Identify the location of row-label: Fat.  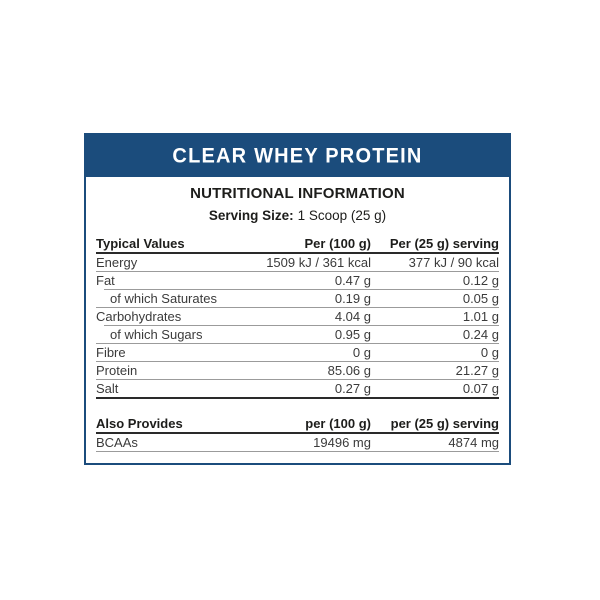
(105, 280).